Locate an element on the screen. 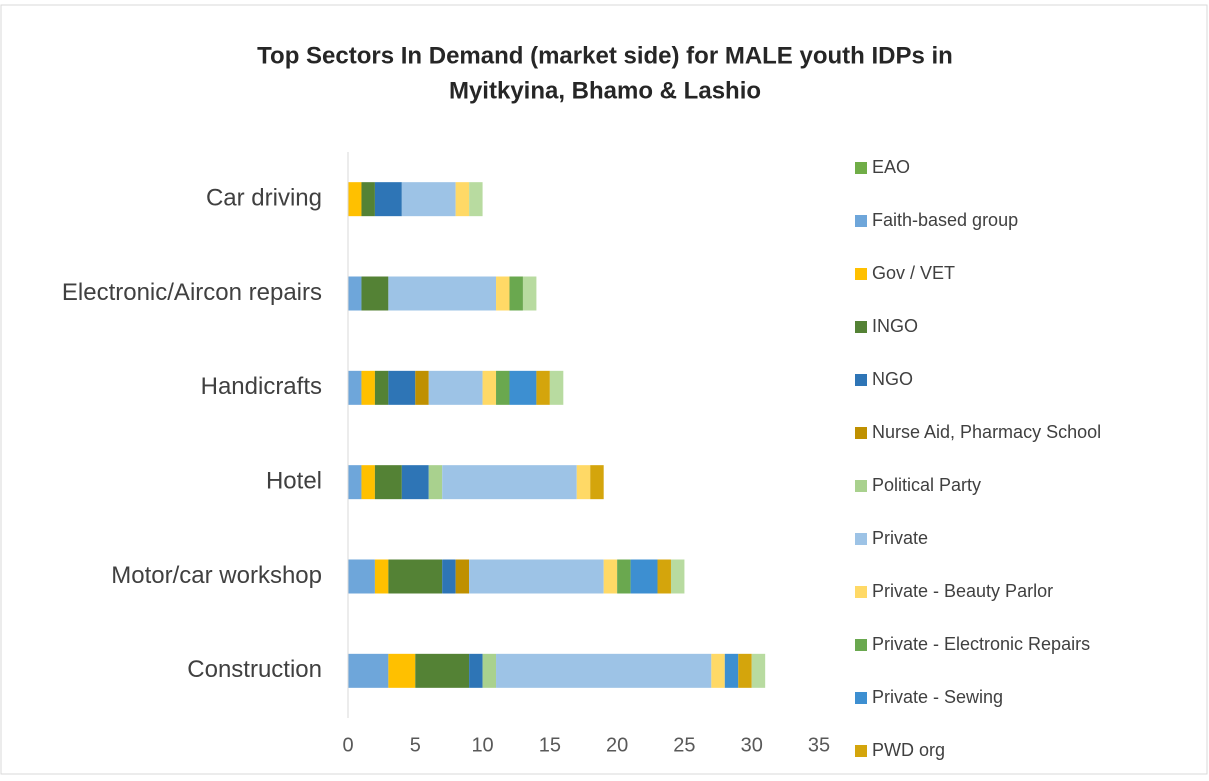  x-tick-label: 35 is located at coordinates (819, 745).